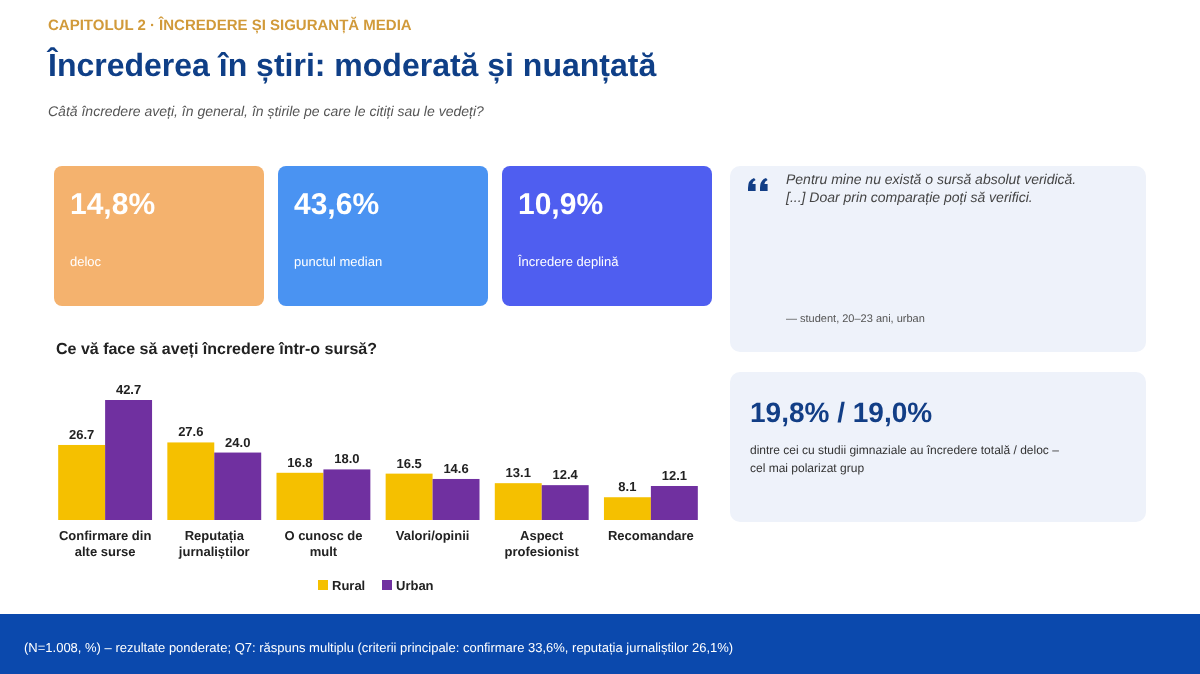 The width and height of the screenshot is (1200, 674). I want to click on text: 14,8%, so click(113, 205).